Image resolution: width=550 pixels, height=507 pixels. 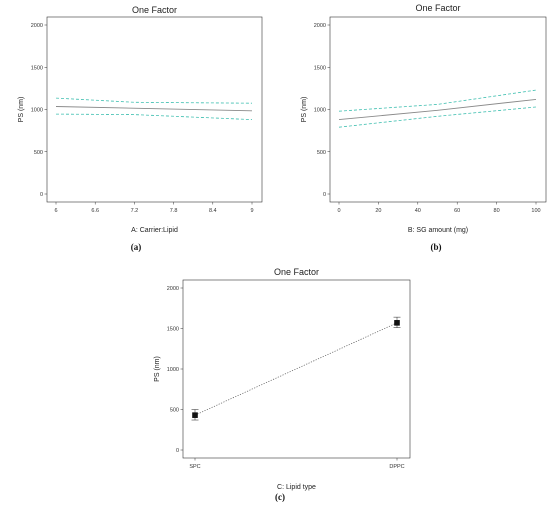 What do you see at coordinates (304, 110) in the screenshot?
I see `panel-2-y-axis-label: PS (nm)` at bounding box center [304, 110].